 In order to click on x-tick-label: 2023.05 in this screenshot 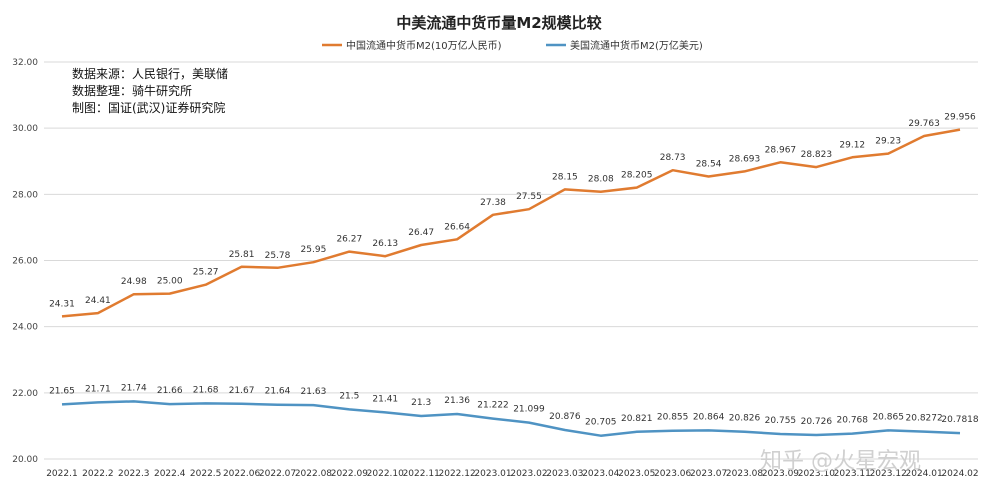, I will do `click(636, 474)`.